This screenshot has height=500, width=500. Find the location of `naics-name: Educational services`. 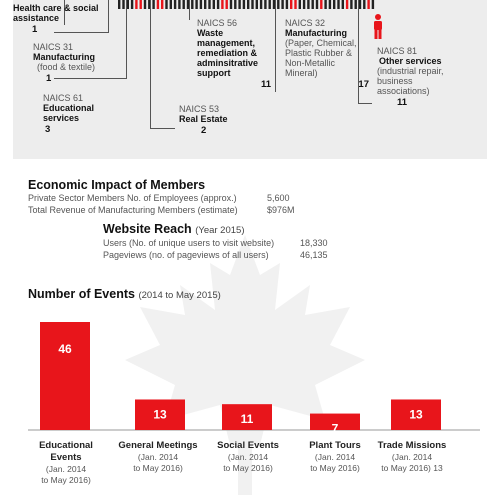

naics-name: Educational services is located at coordinates (69, 113).